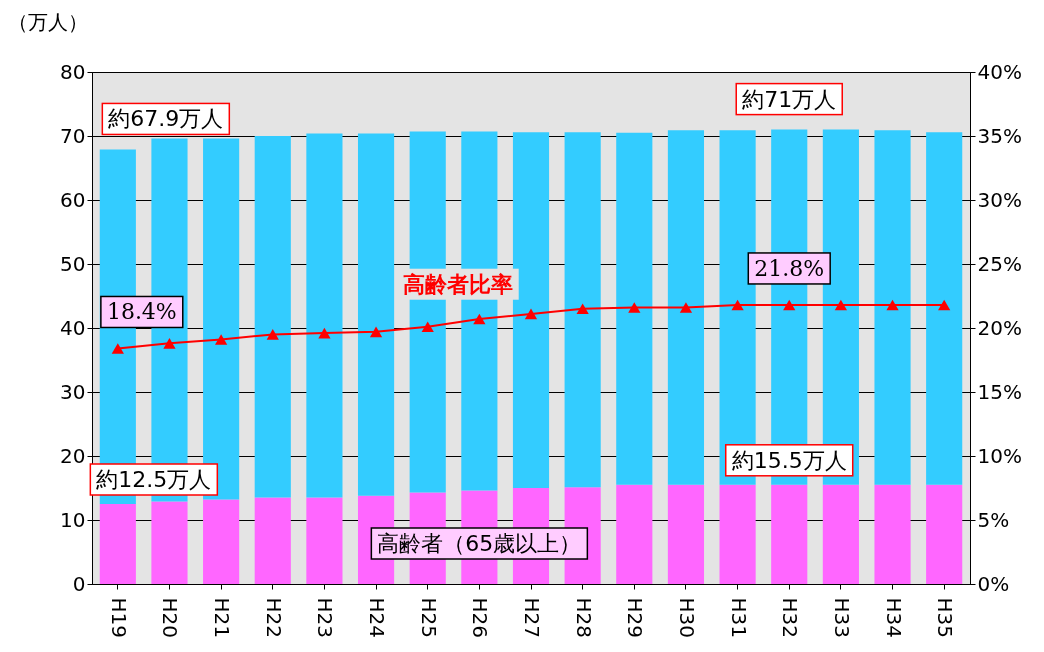  Describe the element at coordinates (993, 583) in the screenshot. I see `y2-tick-label: 0%` at that location.